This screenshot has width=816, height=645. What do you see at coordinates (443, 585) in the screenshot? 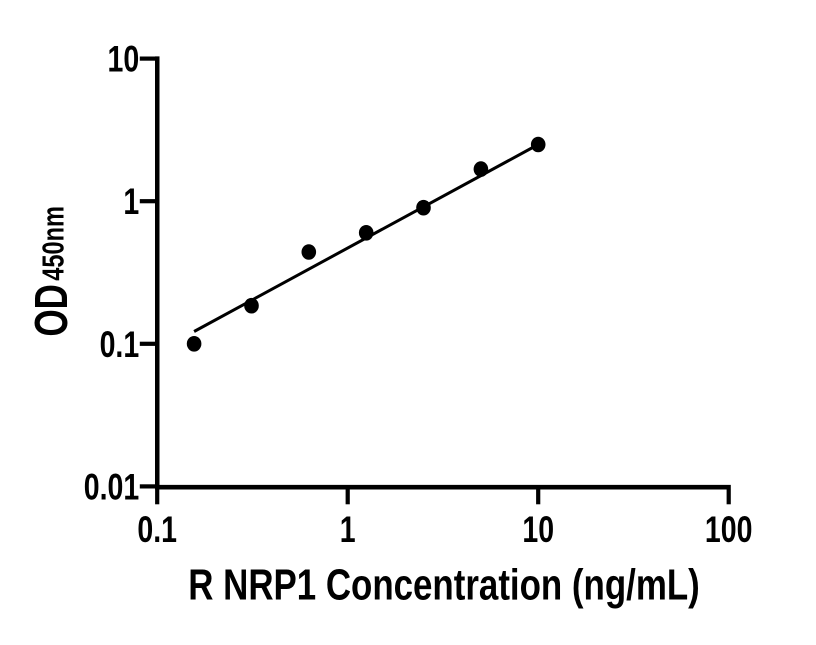
I see `x-axis-title: R NRP1 Concentration (ng/mL)` at bounding box center [443, 585].